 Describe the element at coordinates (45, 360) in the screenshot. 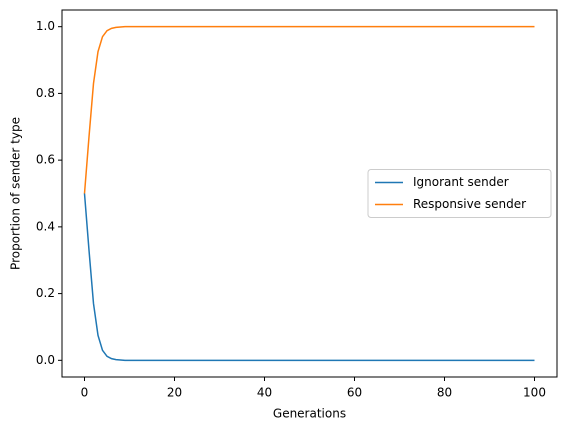

I see `y-tick-label: 0.0` at that location.